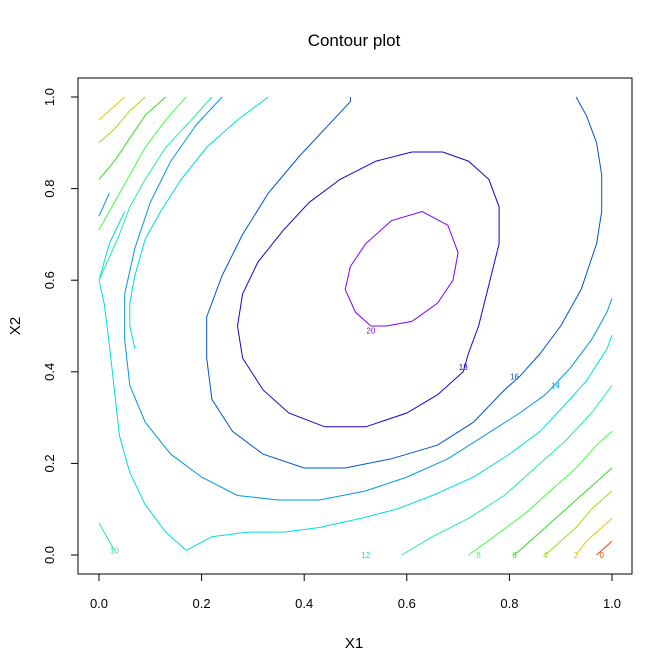 The image size is (672, 672). I want to click on chart-title: Contour plot, so click(354, 40).